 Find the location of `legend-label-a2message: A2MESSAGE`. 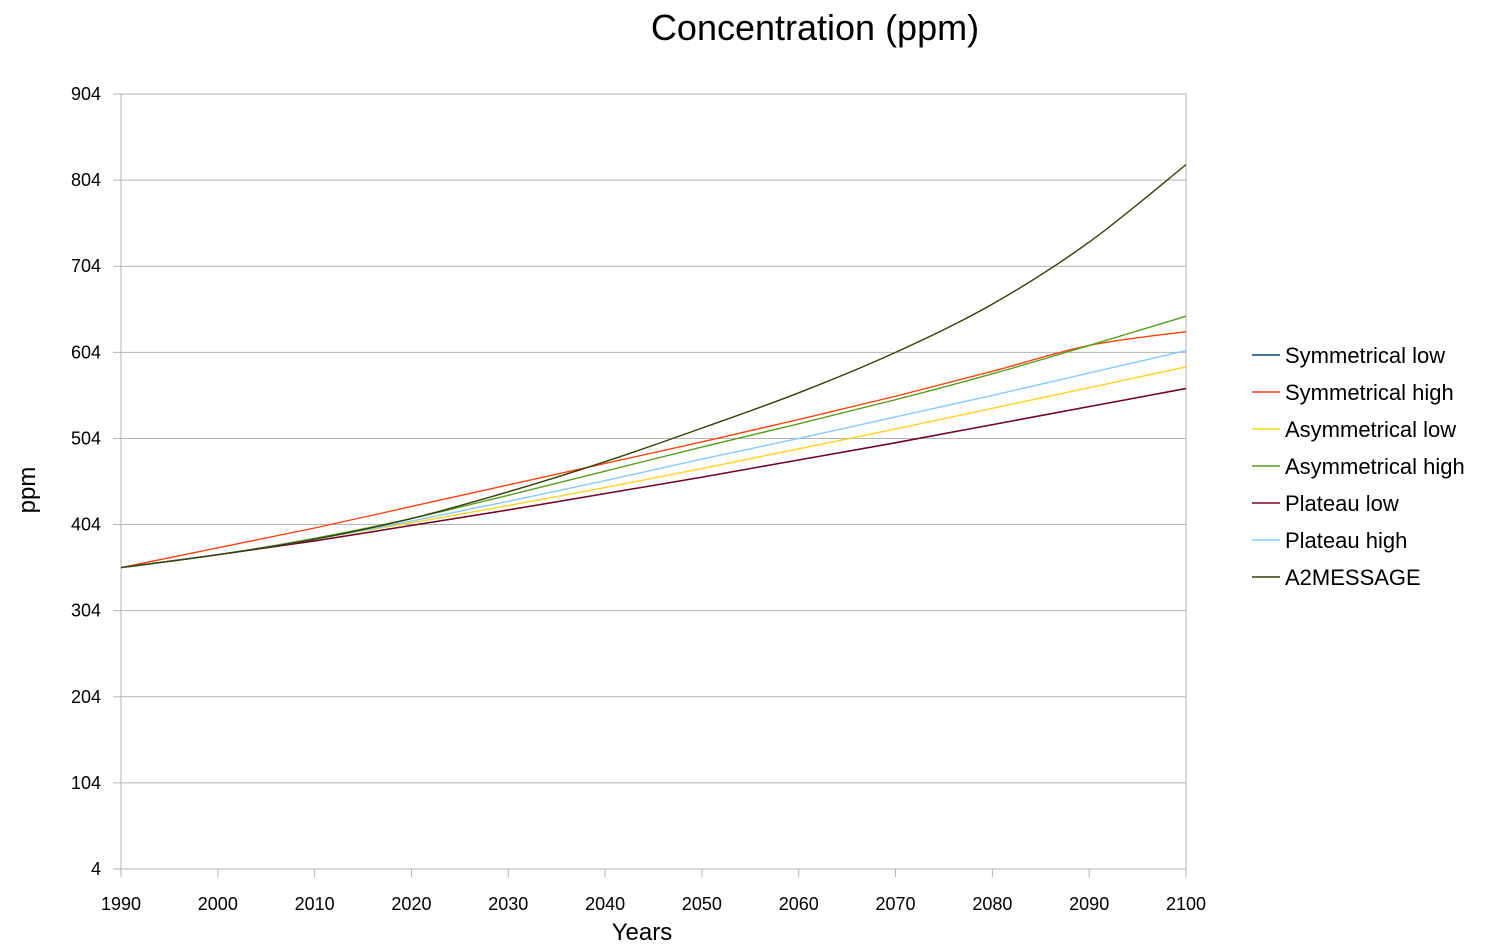

legend-label-a2message: A2MESSAGE is located at coordinates (1353, 577).